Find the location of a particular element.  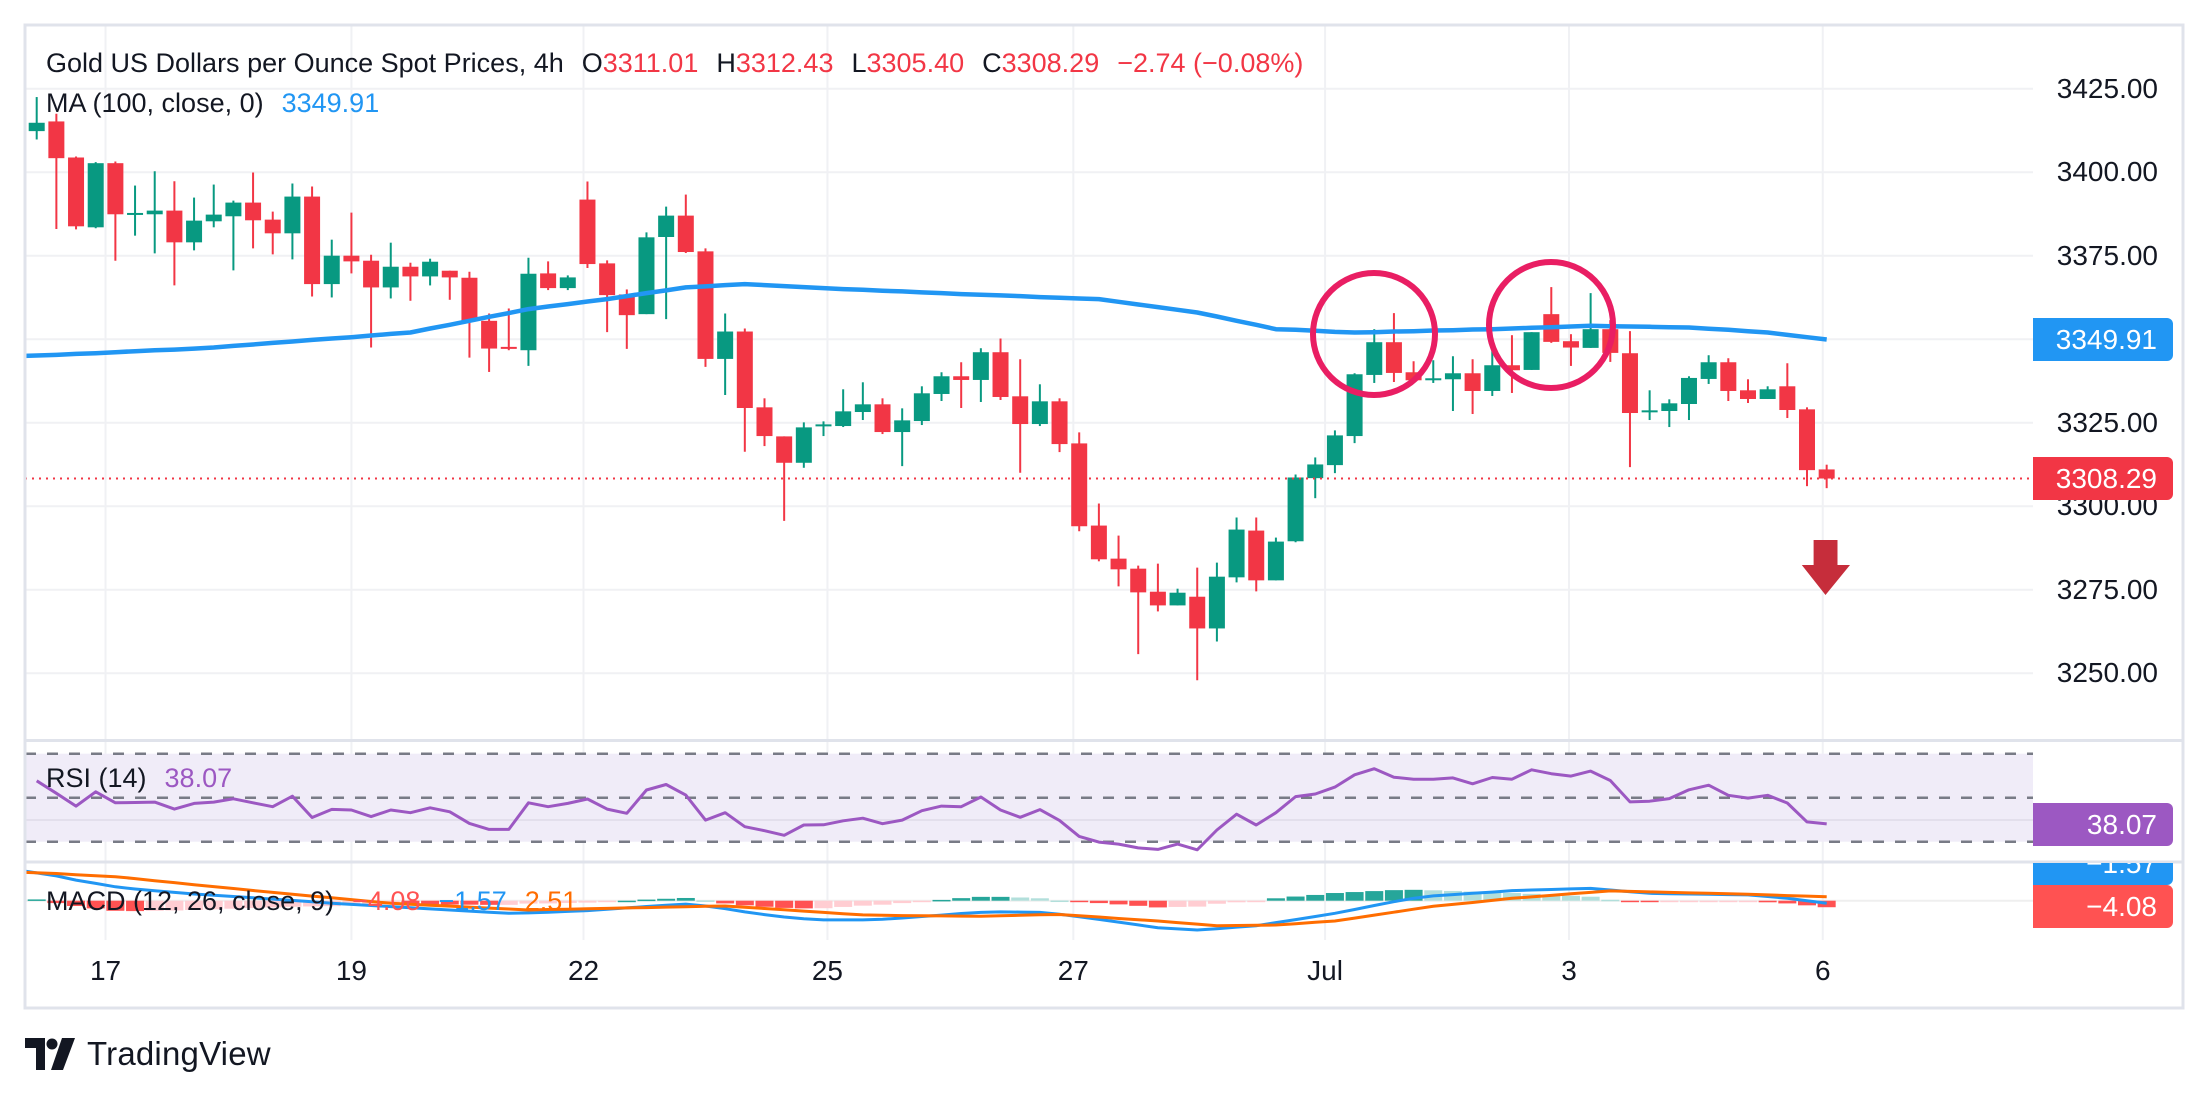

tradingview-logo: TradingView is located at coordinates (148, 1054).